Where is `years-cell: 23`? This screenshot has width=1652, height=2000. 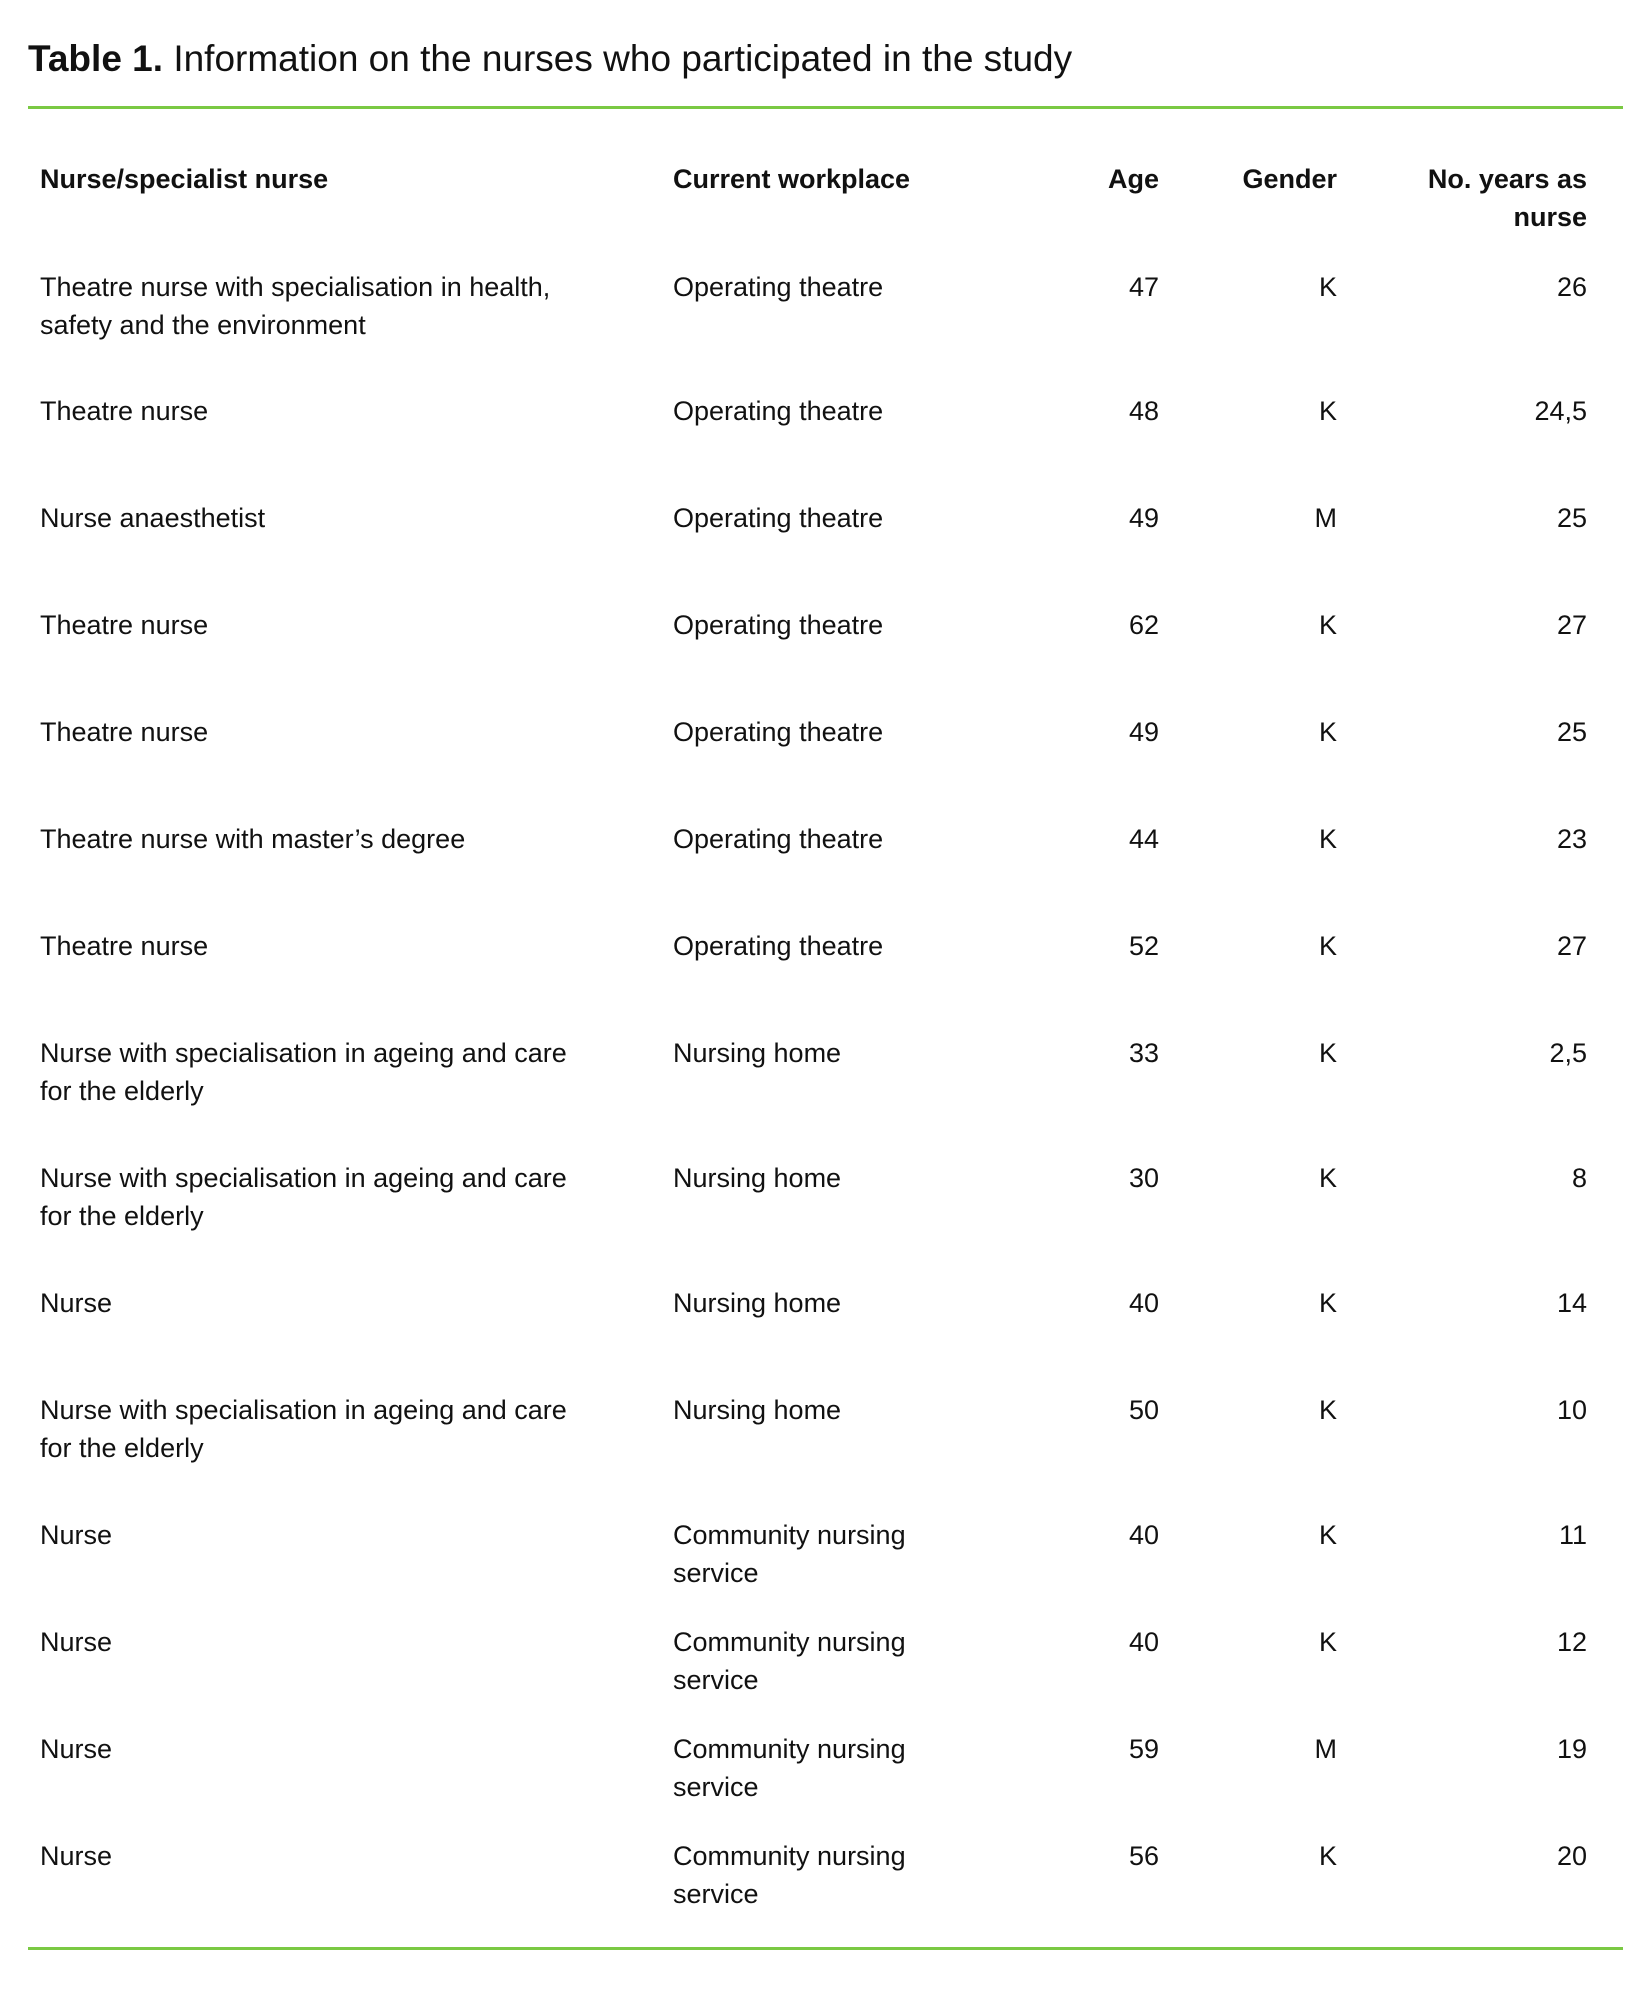 years-cell: 23 is located at coordinates (1571, 839).